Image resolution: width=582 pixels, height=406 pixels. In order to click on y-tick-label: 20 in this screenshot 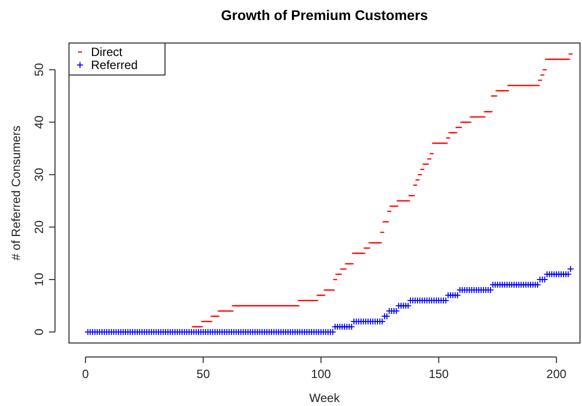, I will do `click(39, 227)`.